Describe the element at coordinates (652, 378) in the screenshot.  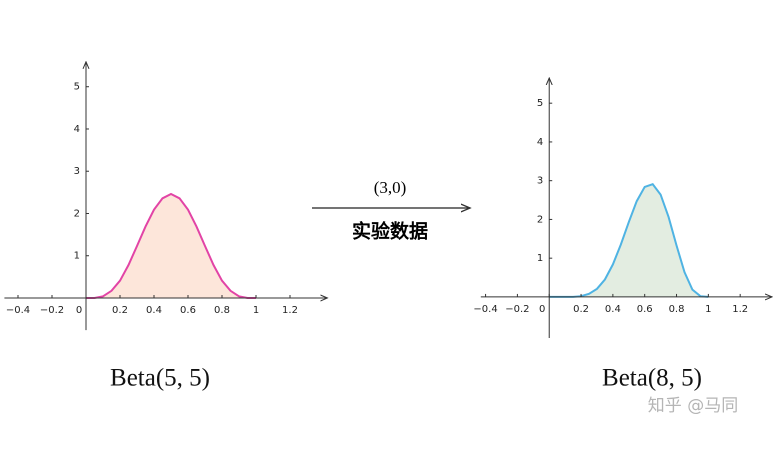
I see `chart-title: Beta(8, 5)` at that location.